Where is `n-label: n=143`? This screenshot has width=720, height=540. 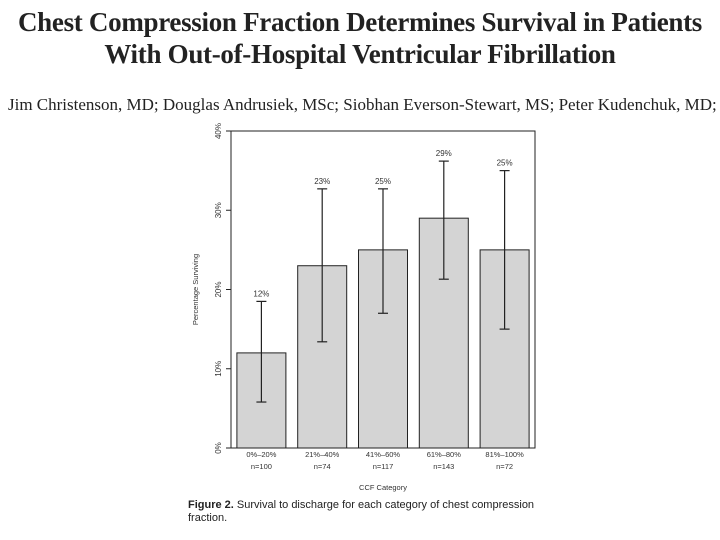
n-label: n=143 is located at coordinates (443, 466).